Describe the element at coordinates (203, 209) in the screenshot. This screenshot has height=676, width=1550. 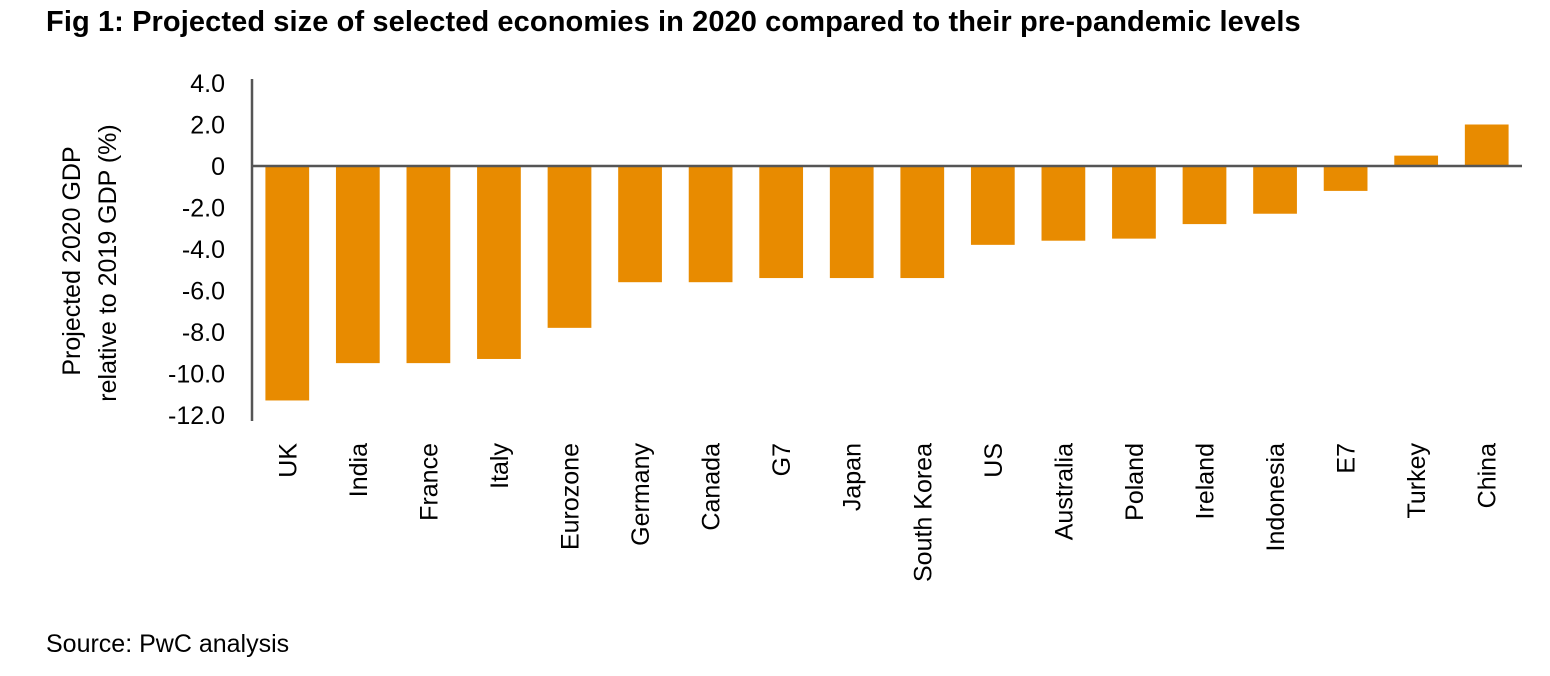
I see `y-tick-label: -2.0` at that location.